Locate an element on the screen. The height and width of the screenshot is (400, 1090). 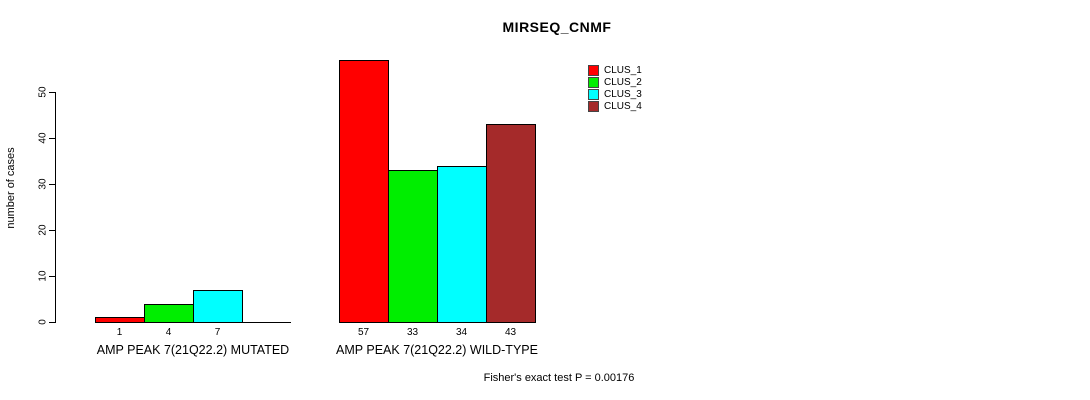
y-tick-label: 20 is located at coordinates (43, 230).